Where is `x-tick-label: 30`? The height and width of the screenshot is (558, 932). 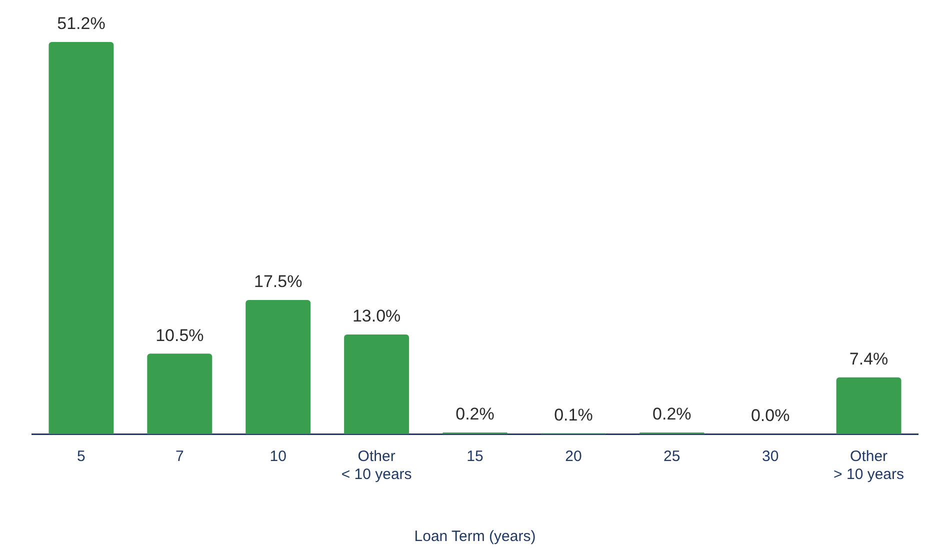
x-tick-label: 30 is located at coordinates (770, 457).